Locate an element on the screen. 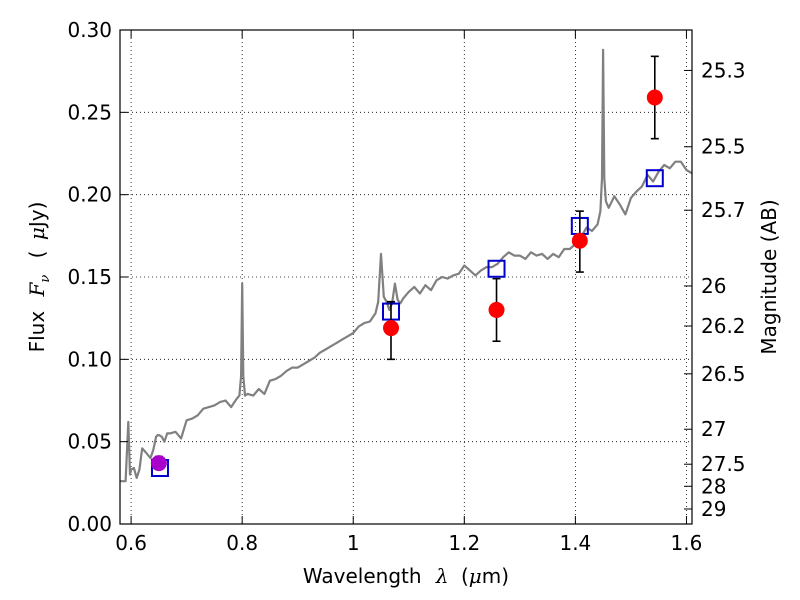 This screenshot has height=600, width=800. y-tick-label: 0.20 is located at coordinates (89, 195).